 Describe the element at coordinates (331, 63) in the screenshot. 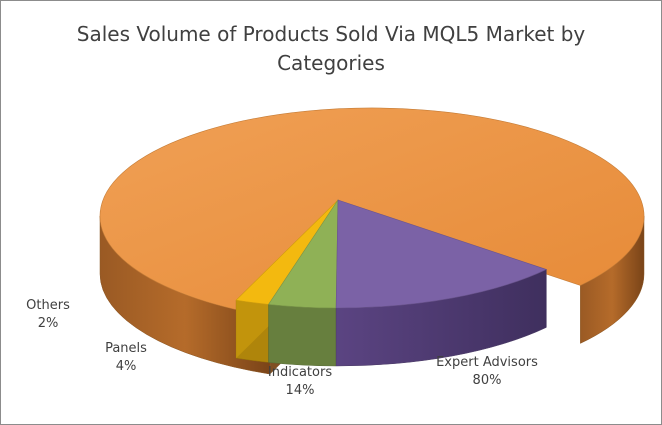

I see `chart-title-line-2: Categories` at that location.